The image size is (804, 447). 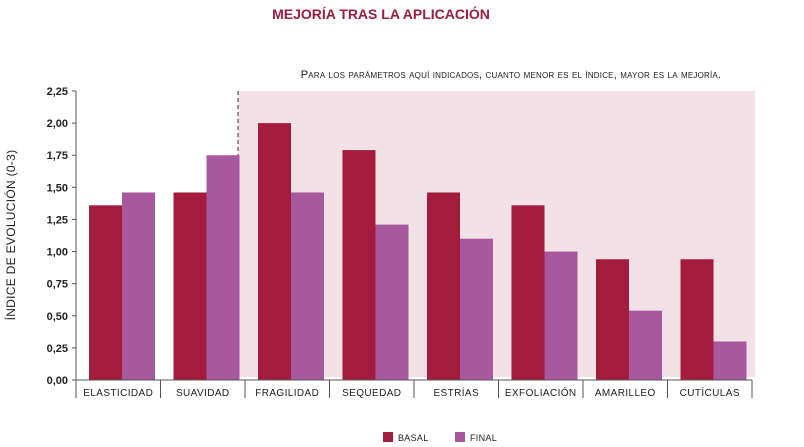 I want to click on legend: BASAL FINAL, so click(x=440, y=437).